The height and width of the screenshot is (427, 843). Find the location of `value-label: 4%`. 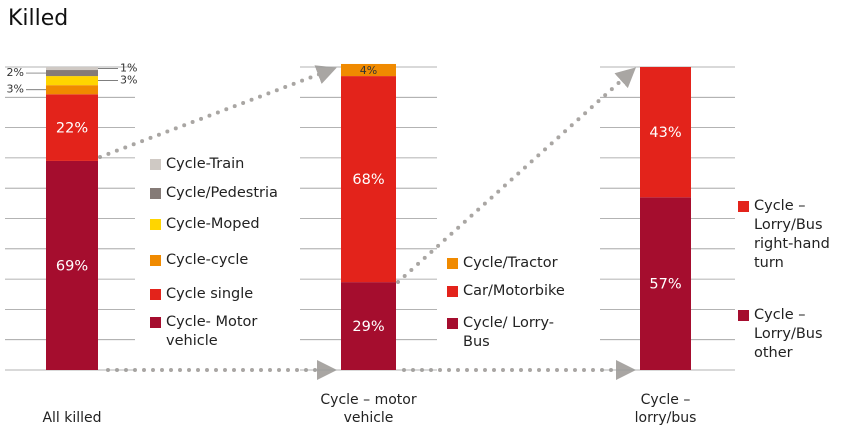

value-label: 4% is located at coordinates (368, 70).